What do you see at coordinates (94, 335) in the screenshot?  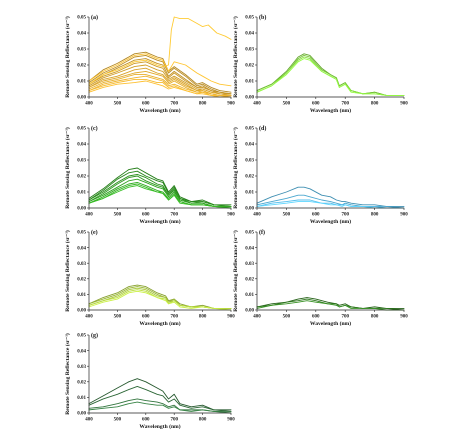 I see `panel-label: (g)` at bounding box center [94, 335].